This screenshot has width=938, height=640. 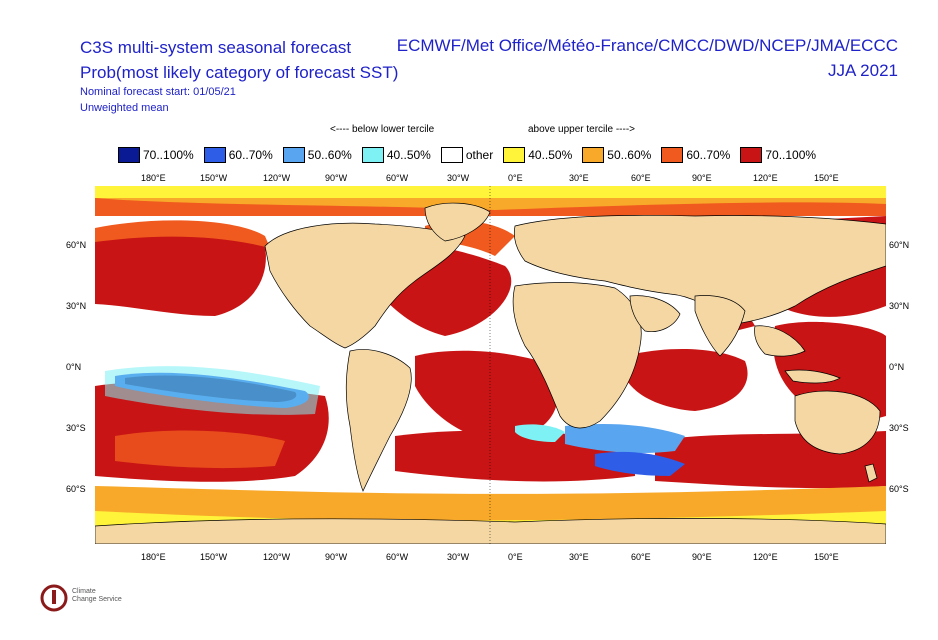 I want to click on forecast-start: Nominal forecast start: 01/05/21, so click(x=158, y=92).